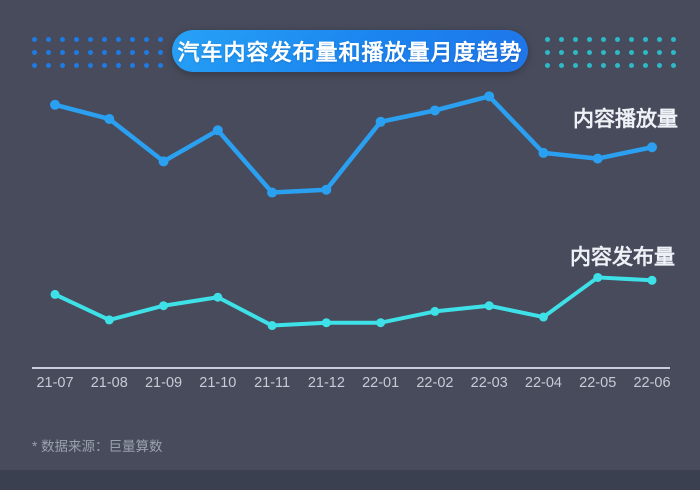 This screenshot has height=490, width=700. I want to click on x-tick-label: 21-10, so click(217, 383).